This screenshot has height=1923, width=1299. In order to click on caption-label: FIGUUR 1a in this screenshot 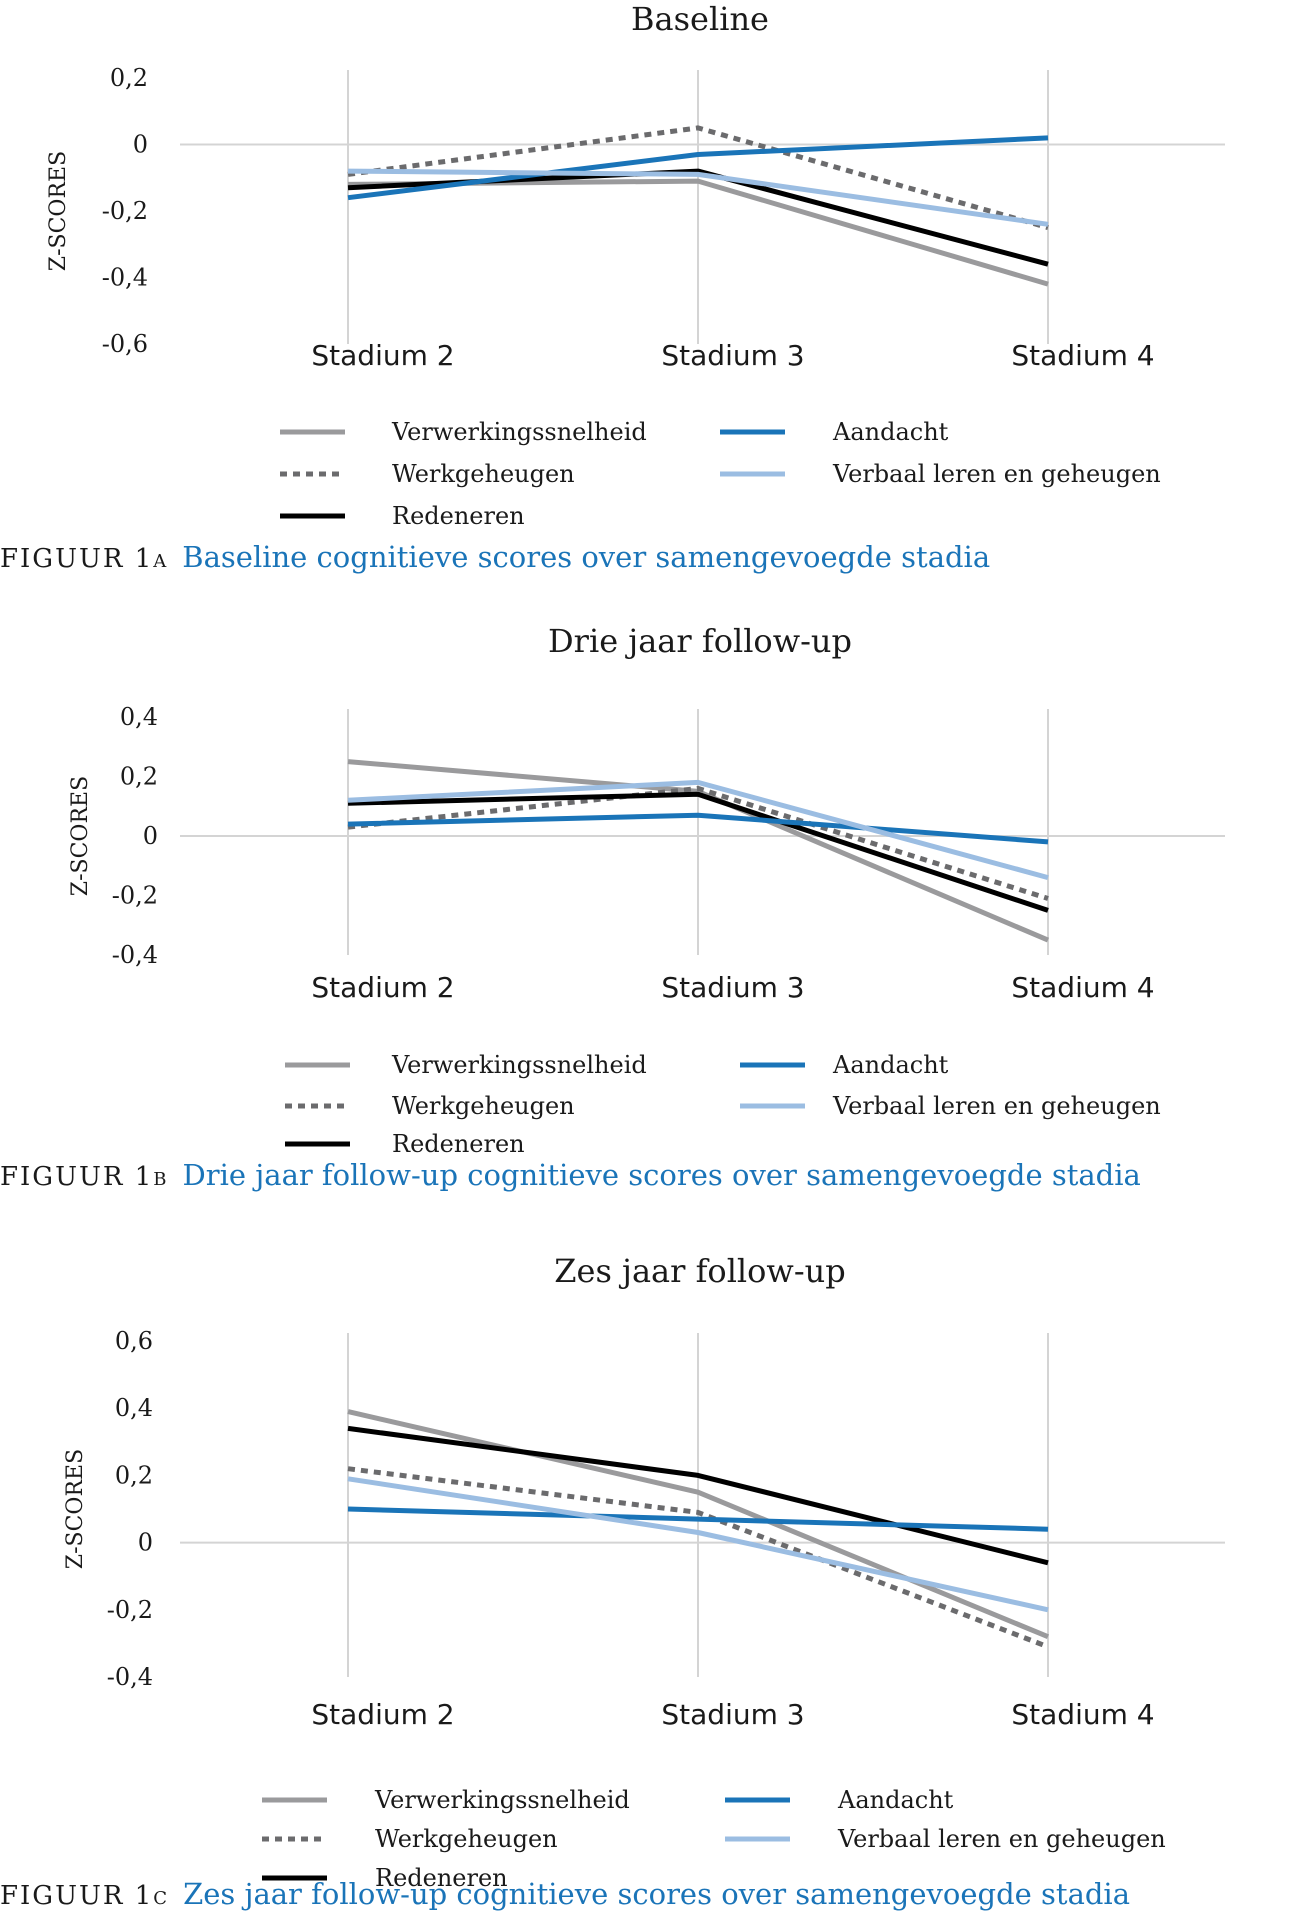, I will do `click(84, 559)`.